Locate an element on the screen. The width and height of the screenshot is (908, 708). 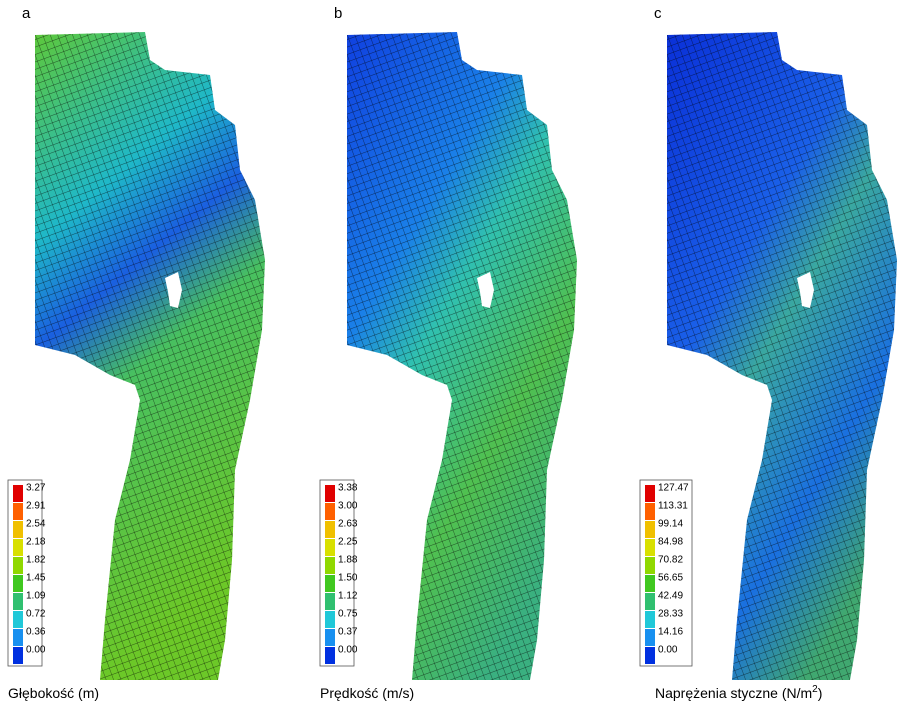
legend-value: 1.45 is located at coordinates (36, 578).